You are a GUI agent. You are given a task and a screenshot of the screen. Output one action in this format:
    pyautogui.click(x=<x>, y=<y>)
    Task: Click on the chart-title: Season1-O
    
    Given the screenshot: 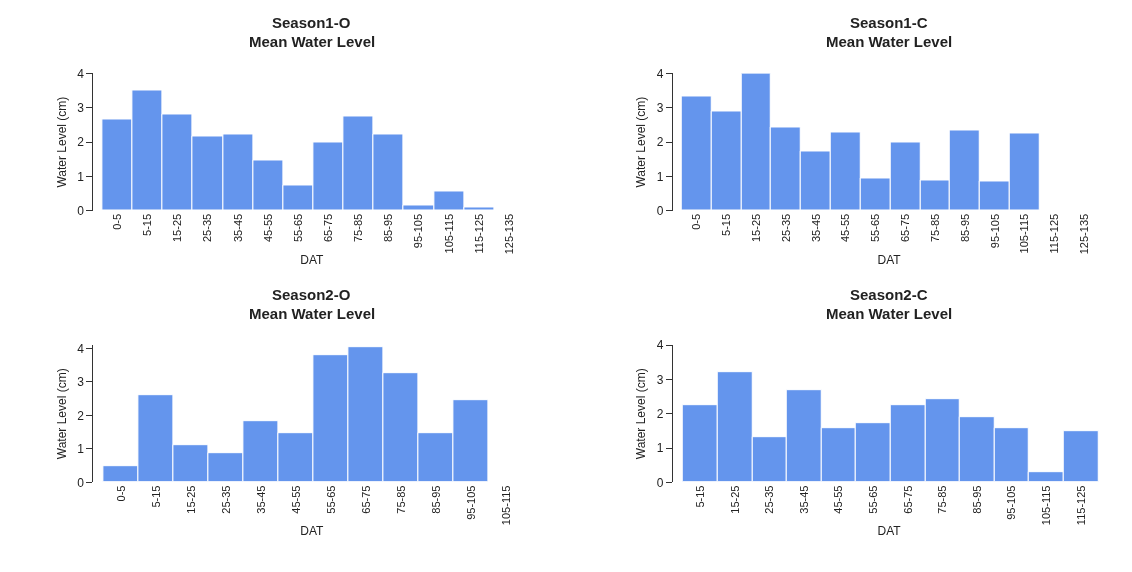 What is the action you would take?
    pyautogui.click(x=311, y=22)
    